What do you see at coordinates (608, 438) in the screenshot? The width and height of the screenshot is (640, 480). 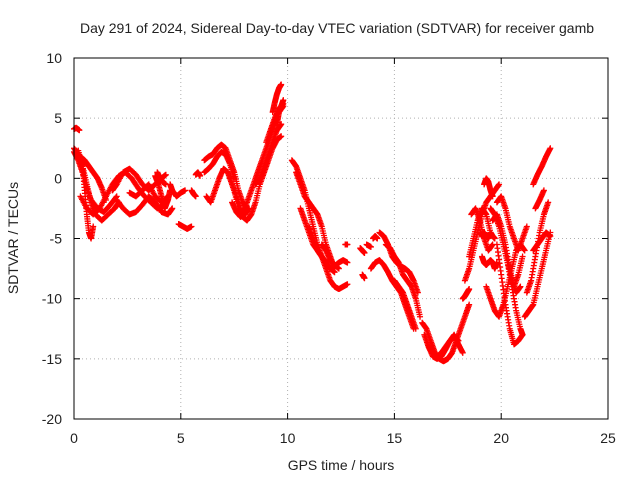 I see `x-tick-label: 25` at bounding box center [608, 438].